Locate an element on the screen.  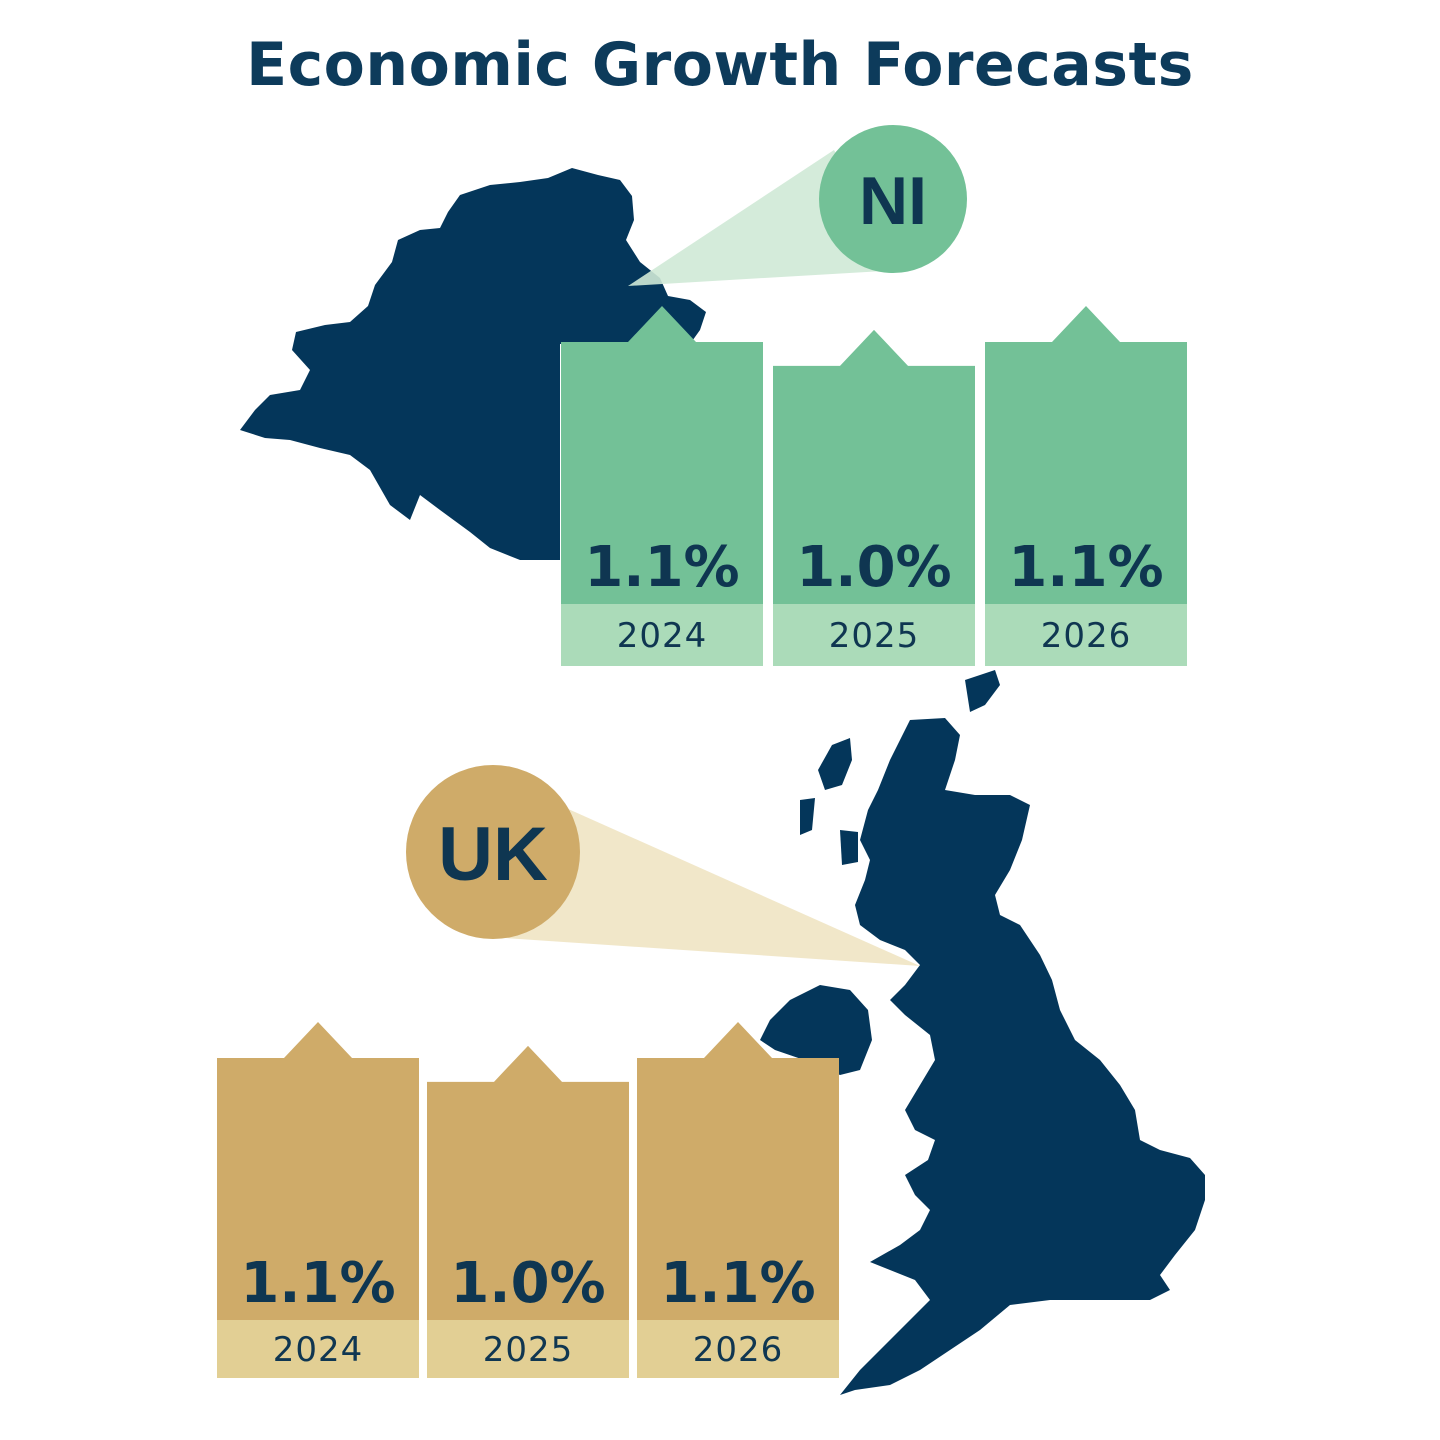
ni-year-label: 2025 is located at coordinates (874, 636).